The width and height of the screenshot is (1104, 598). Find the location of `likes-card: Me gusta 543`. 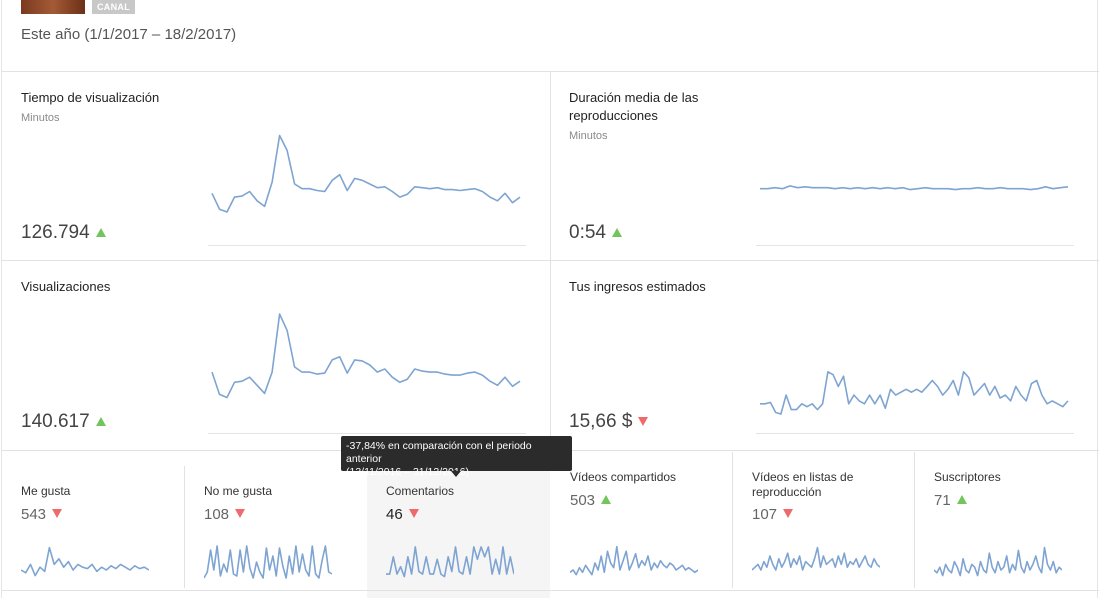

likes-card: Me gusta 543 is located at coordinates (93, 525).